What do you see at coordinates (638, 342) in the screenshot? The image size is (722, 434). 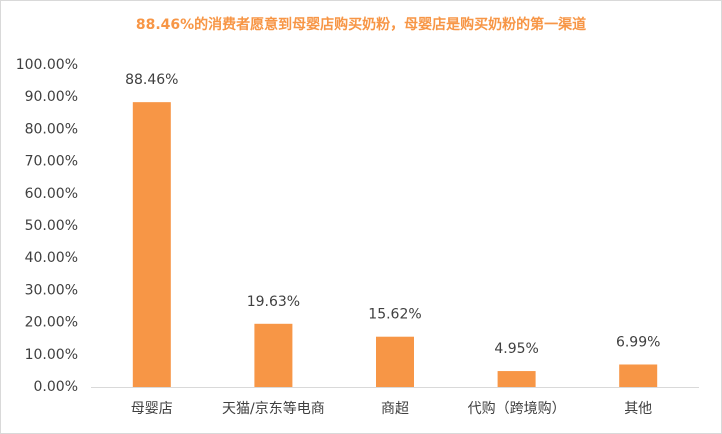 I see `data-label: 6.99%` at bounding box center [638, 342].